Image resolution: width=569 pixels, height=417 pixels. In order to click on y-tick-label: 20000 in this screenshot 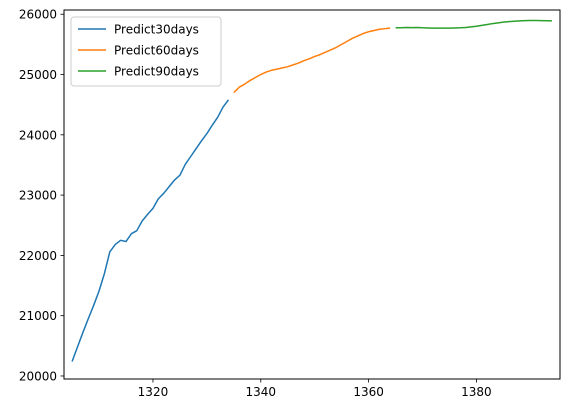, I will do `click(38, 376)`.